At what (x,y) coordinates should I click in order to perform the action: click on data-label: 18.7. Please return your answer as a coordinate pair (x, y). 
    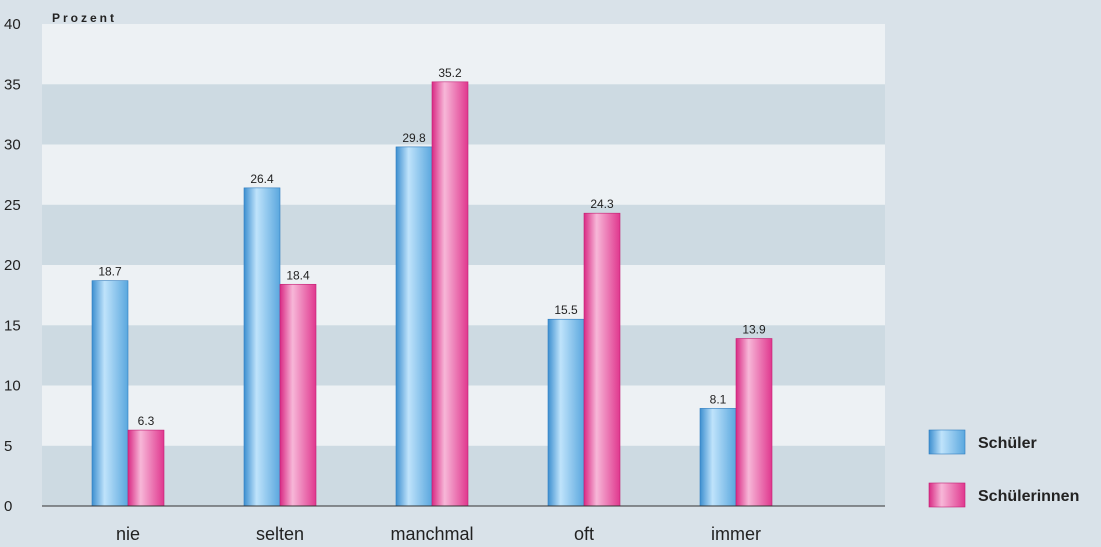
    Looking at the image, I should click on (110, 272).